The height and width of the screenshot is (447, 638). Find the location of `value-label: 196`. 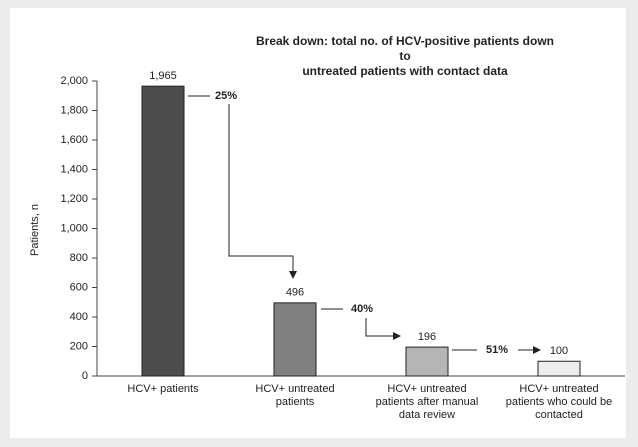

value-label: 196 is located at coordinates (427, 337).